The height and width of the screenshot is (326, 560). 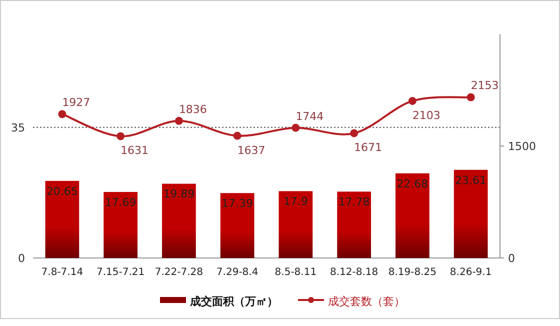 I want to click on x-tick-label: 8.5-8.11, so click(x=295, y=272).